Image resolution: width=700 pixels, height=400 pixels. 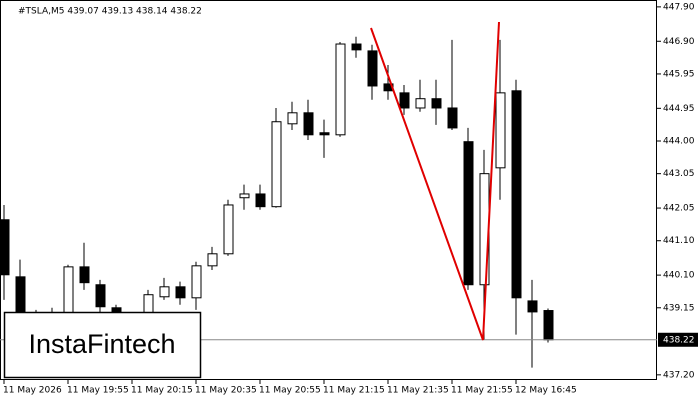 I want to click on logo: InstaFintech, so click(x=101, y=344).